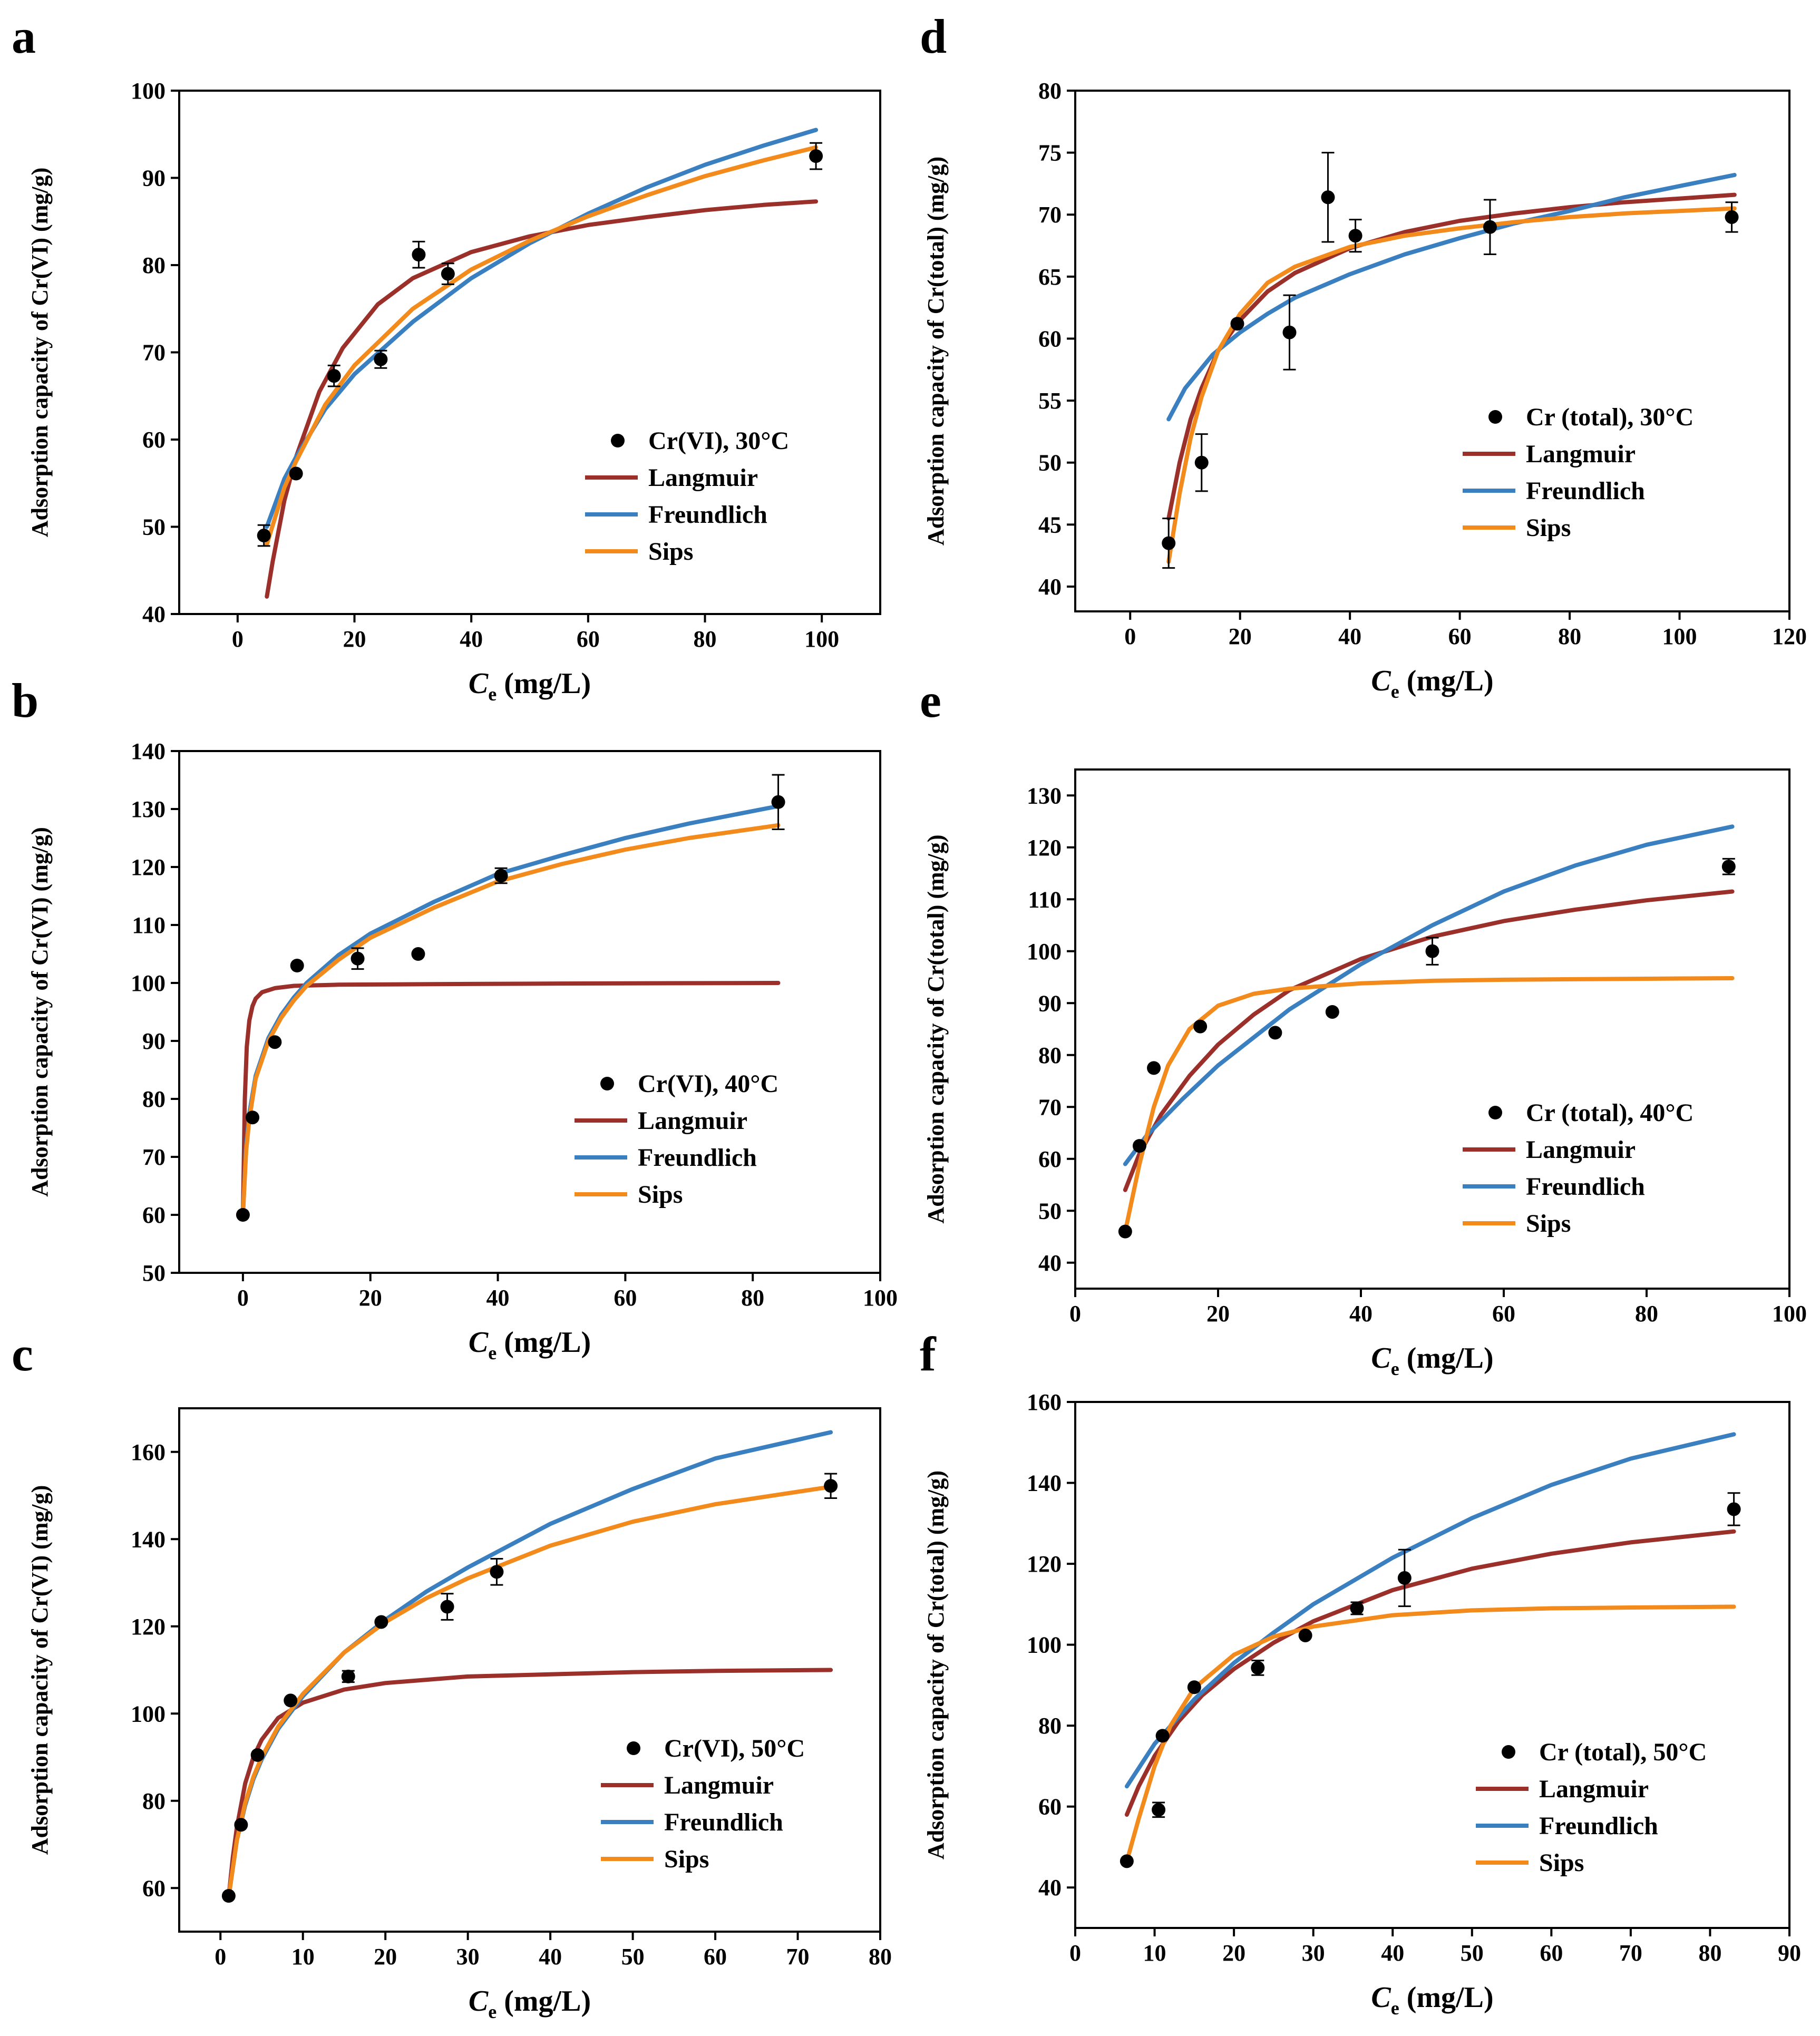  Describe the element at coordinates (1044, 848) in the screenshot. I see `y-tick-label: 120` at that location.